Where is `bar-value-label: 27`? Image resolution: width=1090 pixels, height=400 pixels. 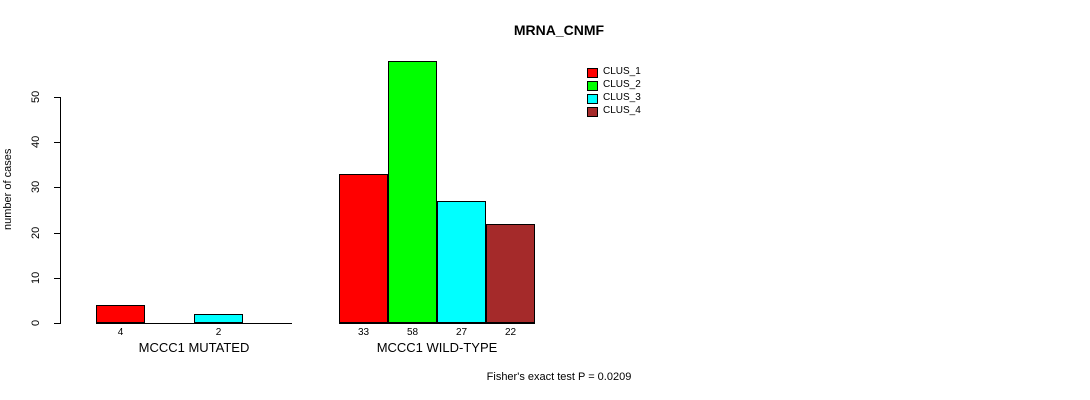 bar-value-label: 27 is located at coordinates (461, 332).